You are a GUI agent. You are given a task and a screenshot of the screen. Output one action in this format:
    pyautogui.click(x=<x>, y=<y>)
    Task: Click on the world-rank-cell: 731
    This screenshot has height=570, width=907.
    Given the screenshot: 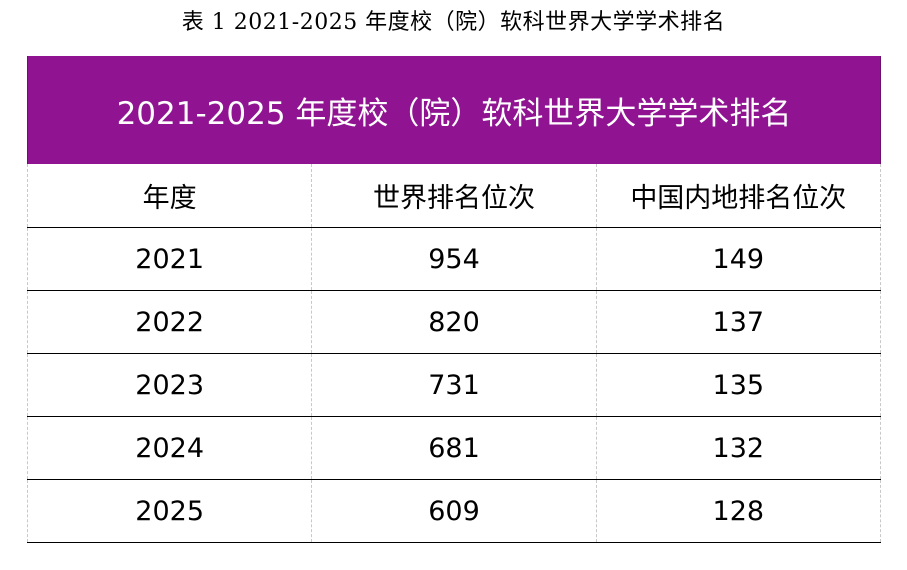 What is the action you would take?
    pyautogui.click(x=454, y=385)
    